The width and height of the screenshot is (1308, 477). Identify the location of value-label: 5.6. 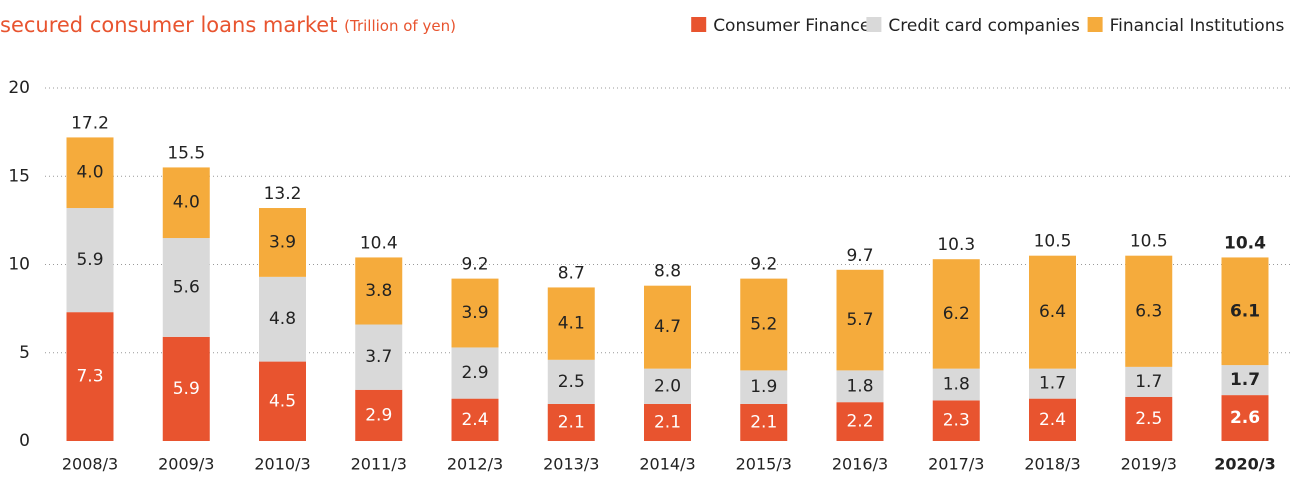
(186, 287).